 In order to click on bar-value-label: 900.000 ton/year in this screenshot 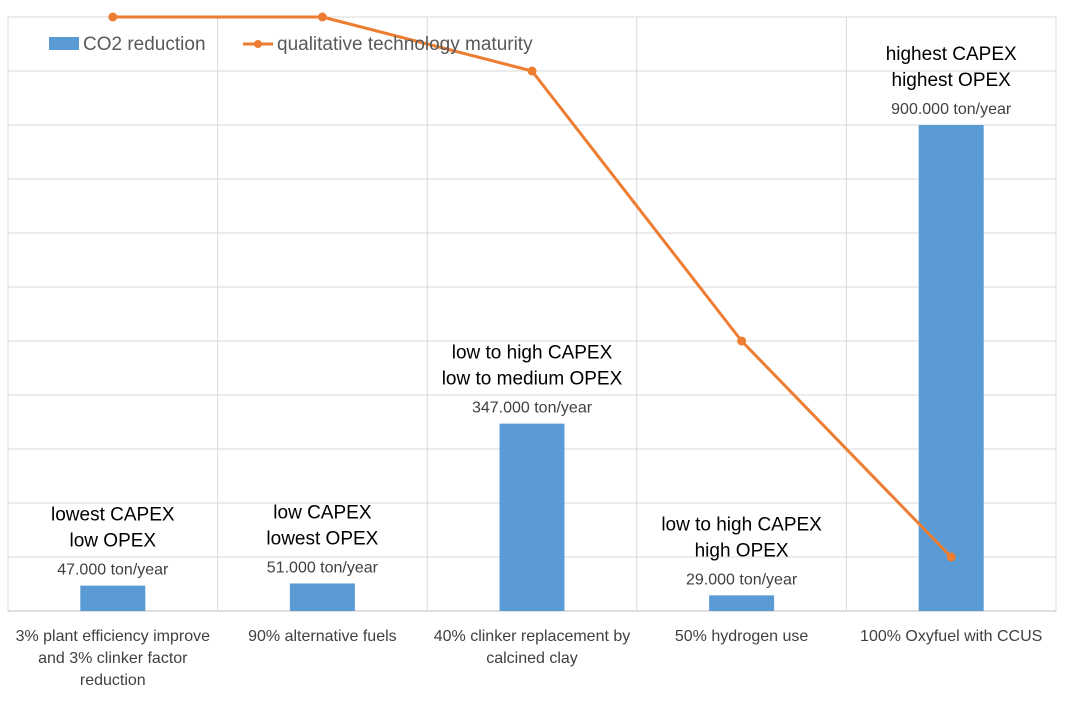, I will do `click(951, 109)`.